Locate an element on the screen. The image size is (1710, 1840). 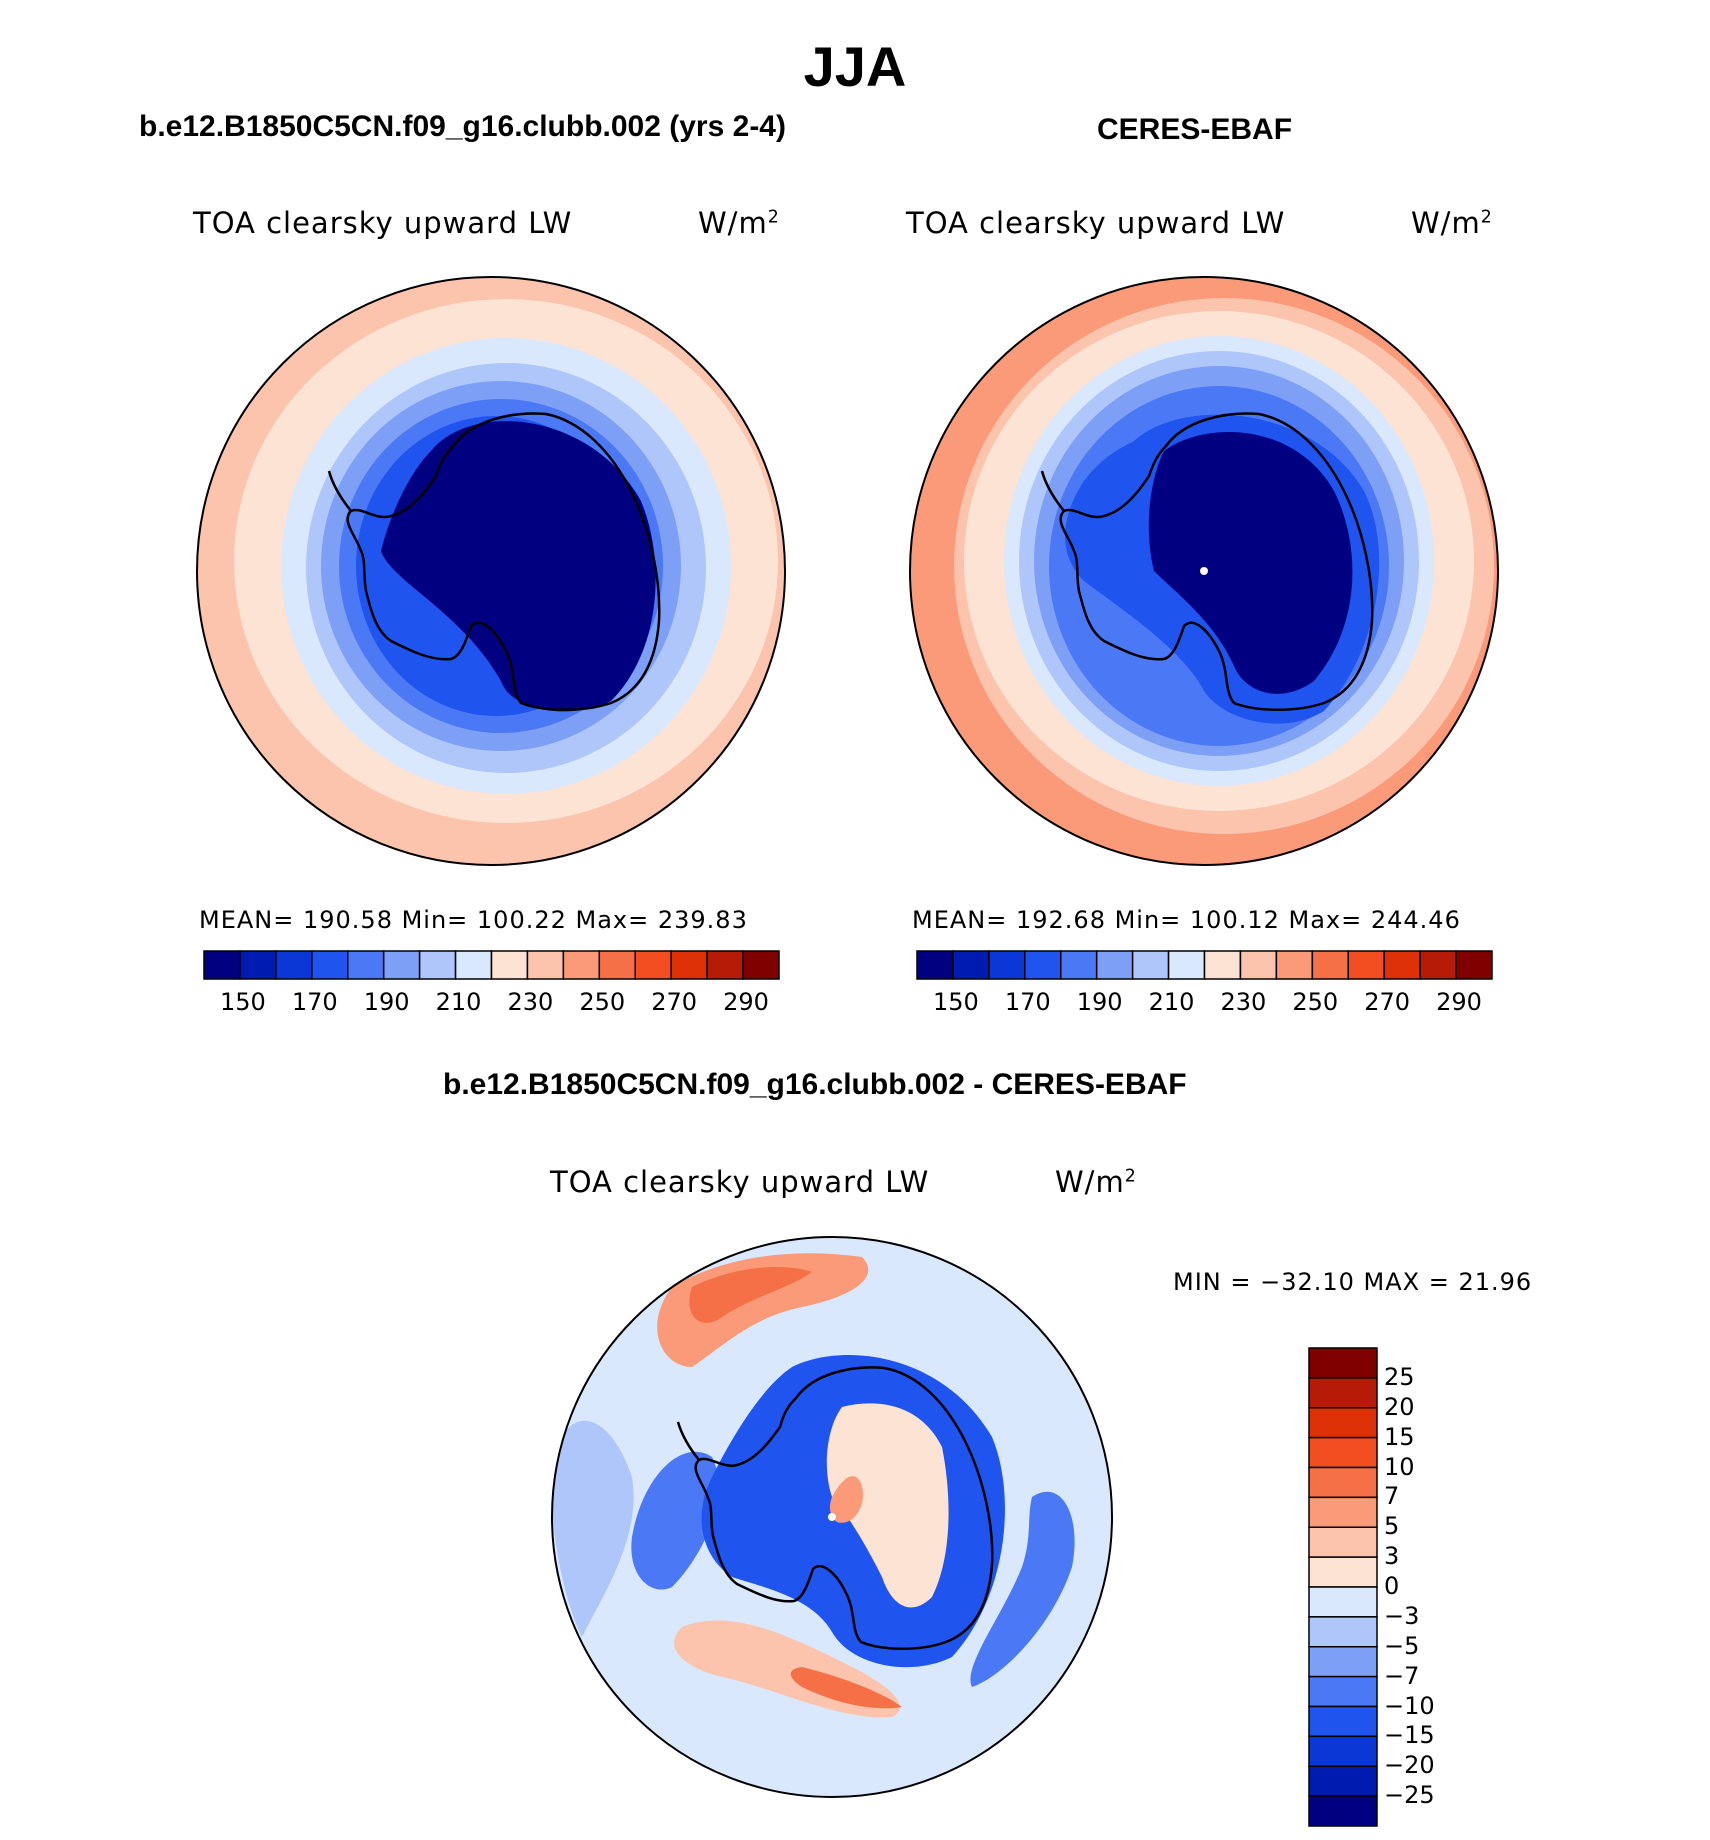
panel-3-coastline is located at coordinates (835, 1508).